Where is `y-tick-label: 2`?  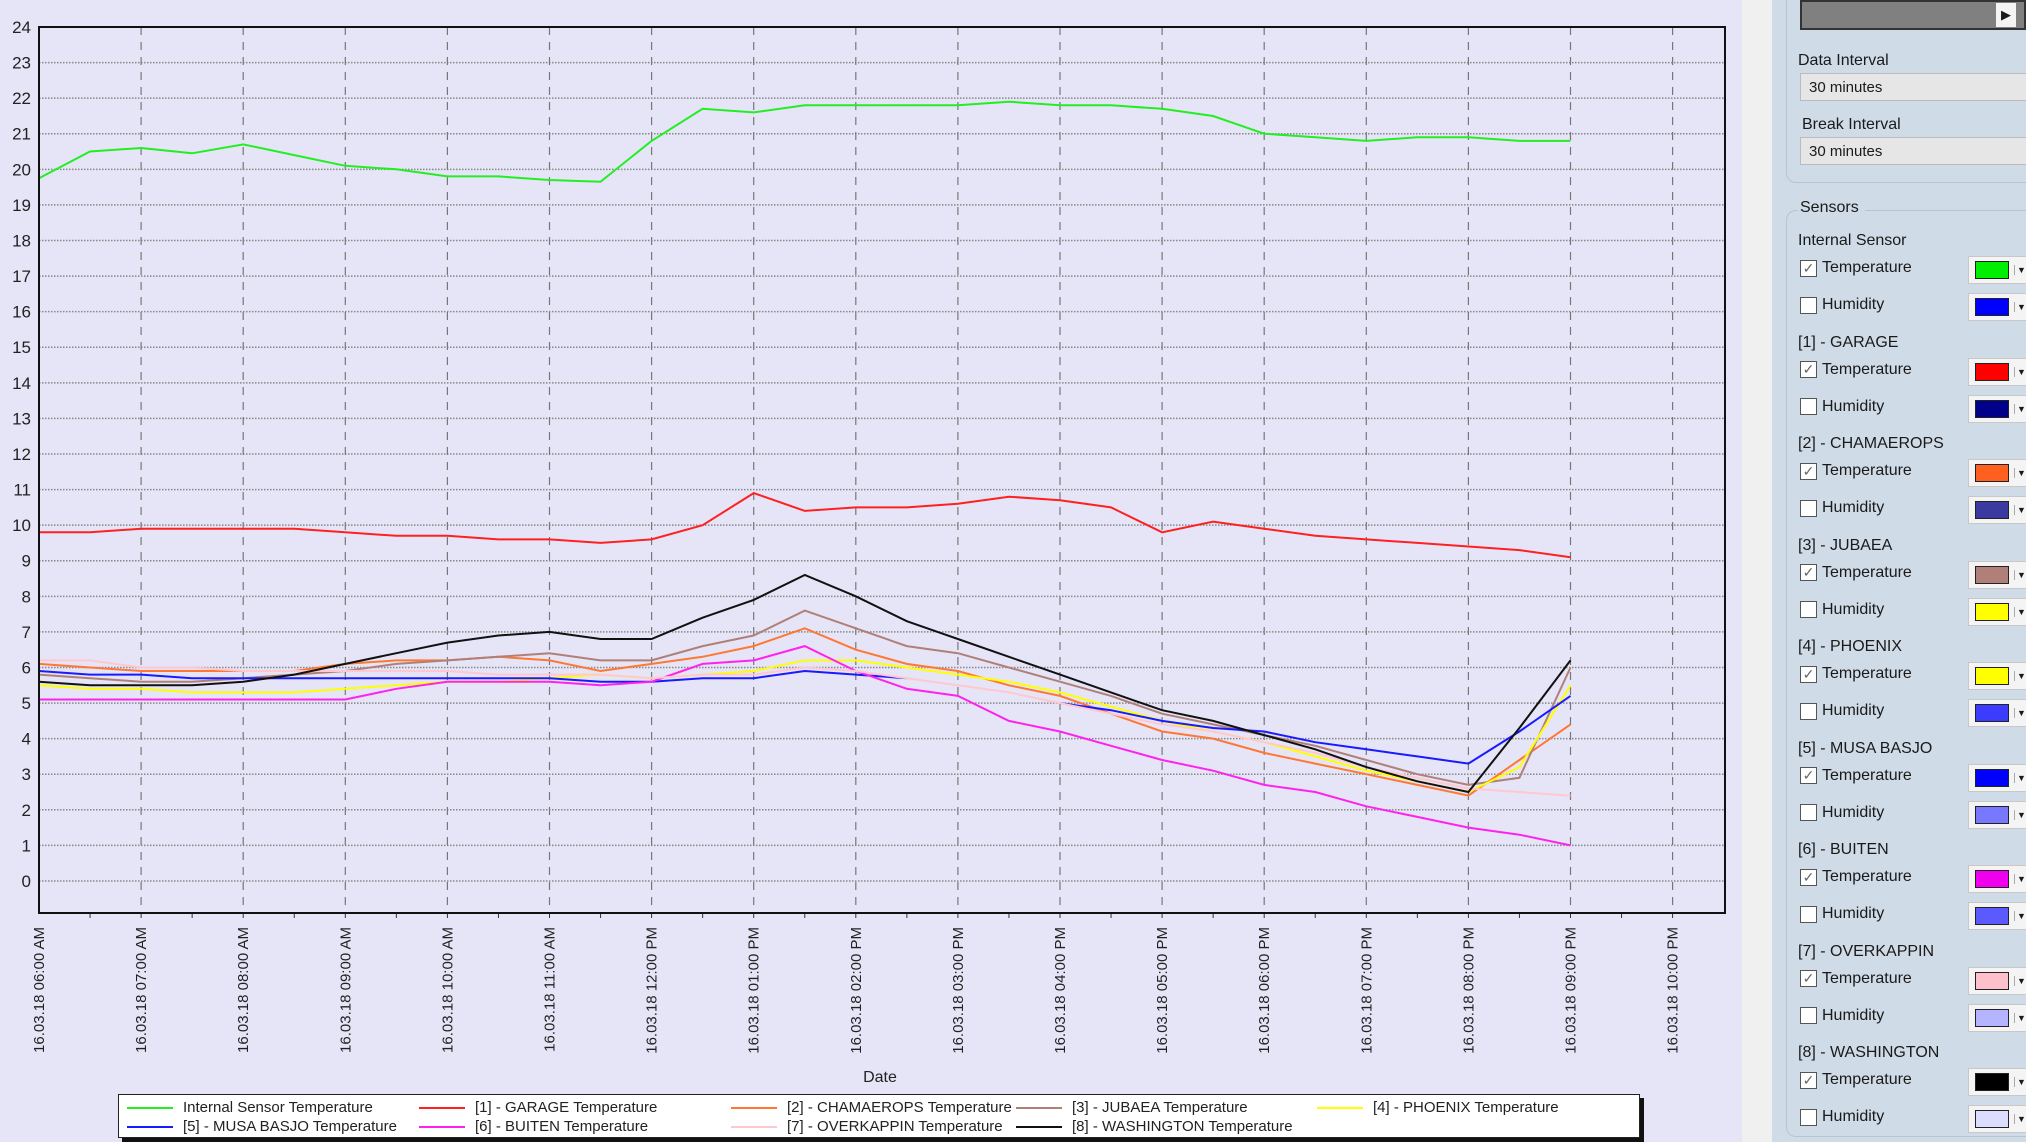 y-tick-label: 2 is located at coordinates (26, 810).